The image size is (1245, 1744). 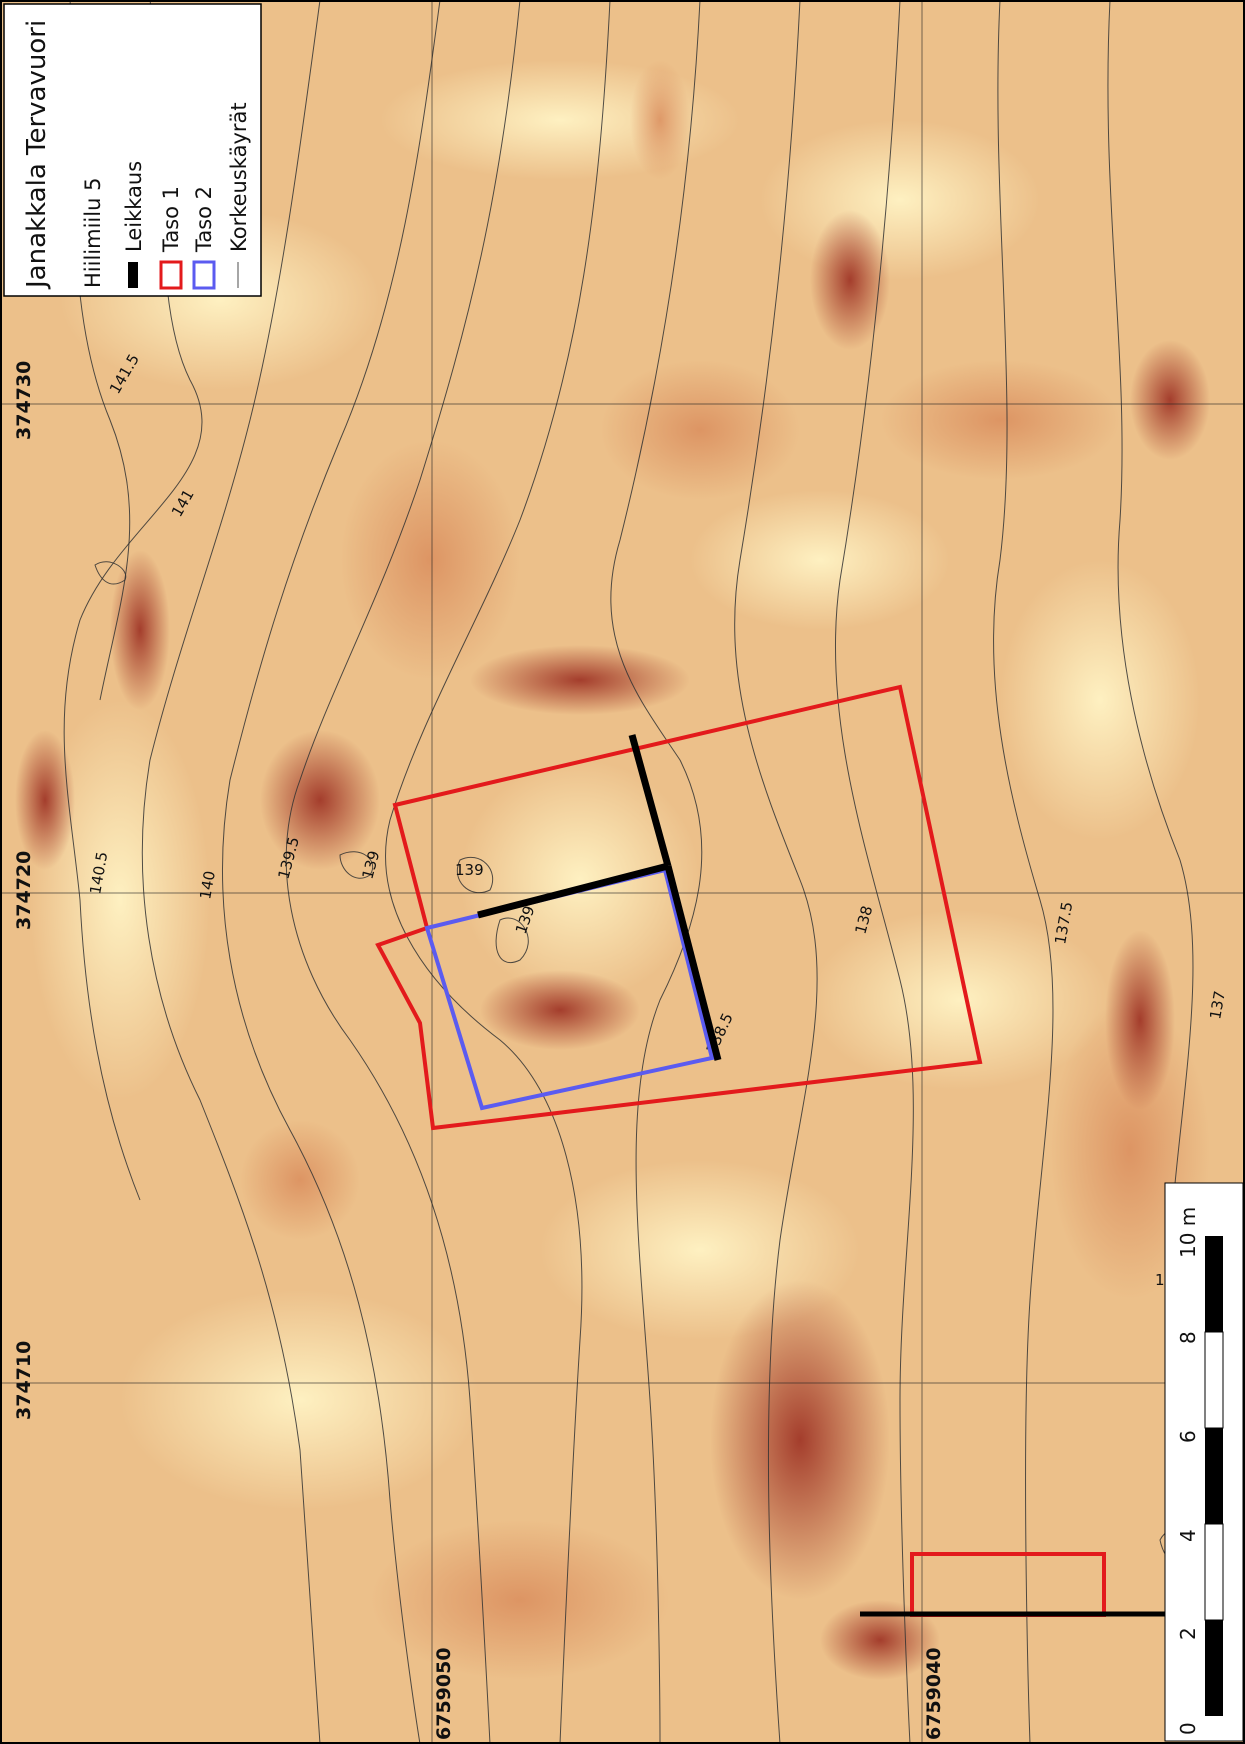 I want to click on taso-1-area-main, so click(x=679, y=907).